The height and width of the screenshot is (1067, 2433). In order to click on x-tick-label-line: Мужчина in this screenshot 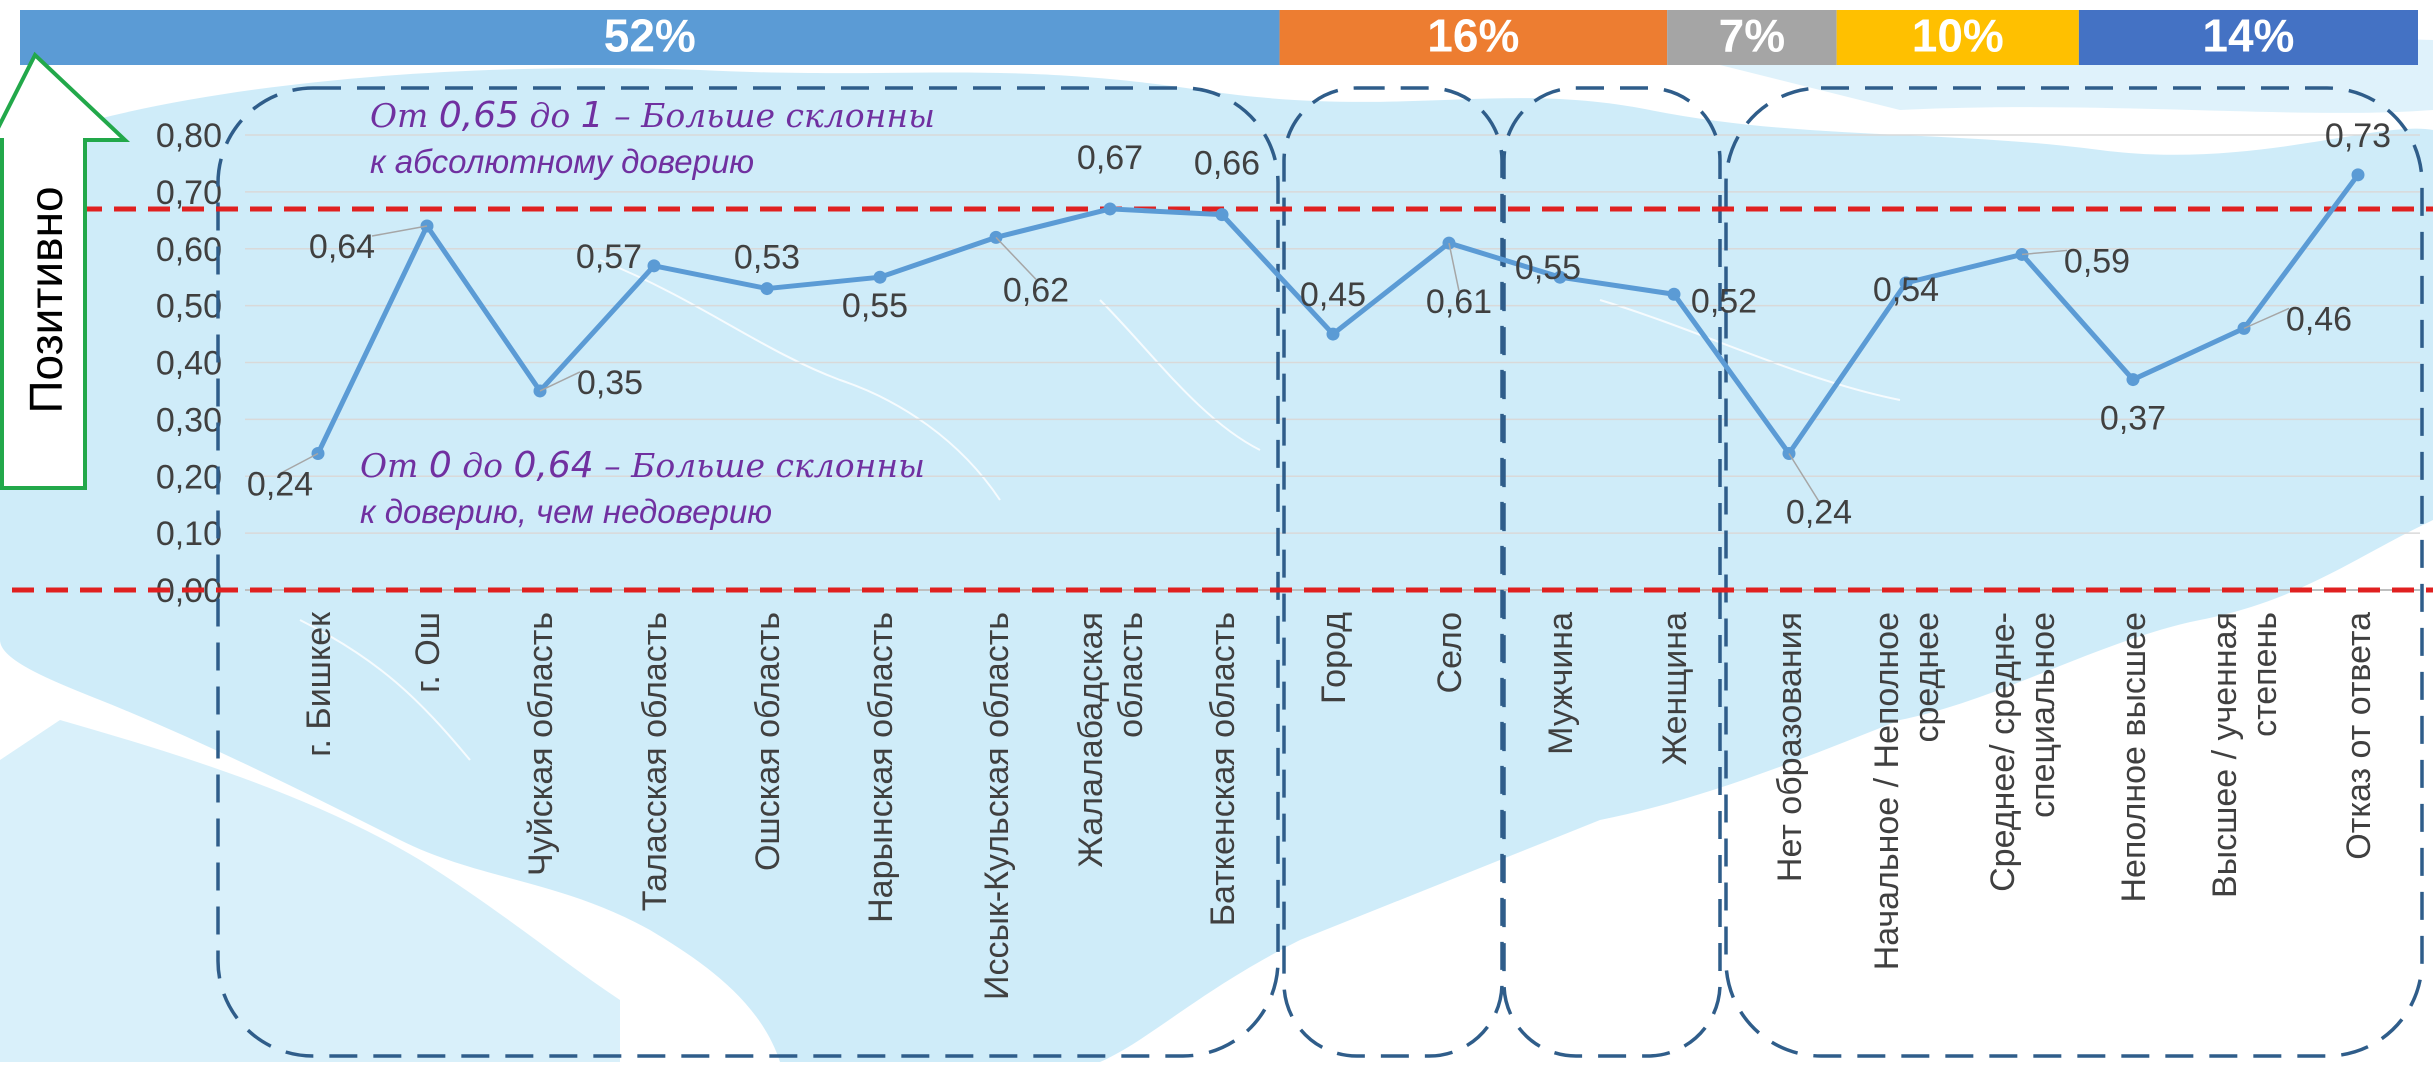, I will do `click(1561, 683)`.